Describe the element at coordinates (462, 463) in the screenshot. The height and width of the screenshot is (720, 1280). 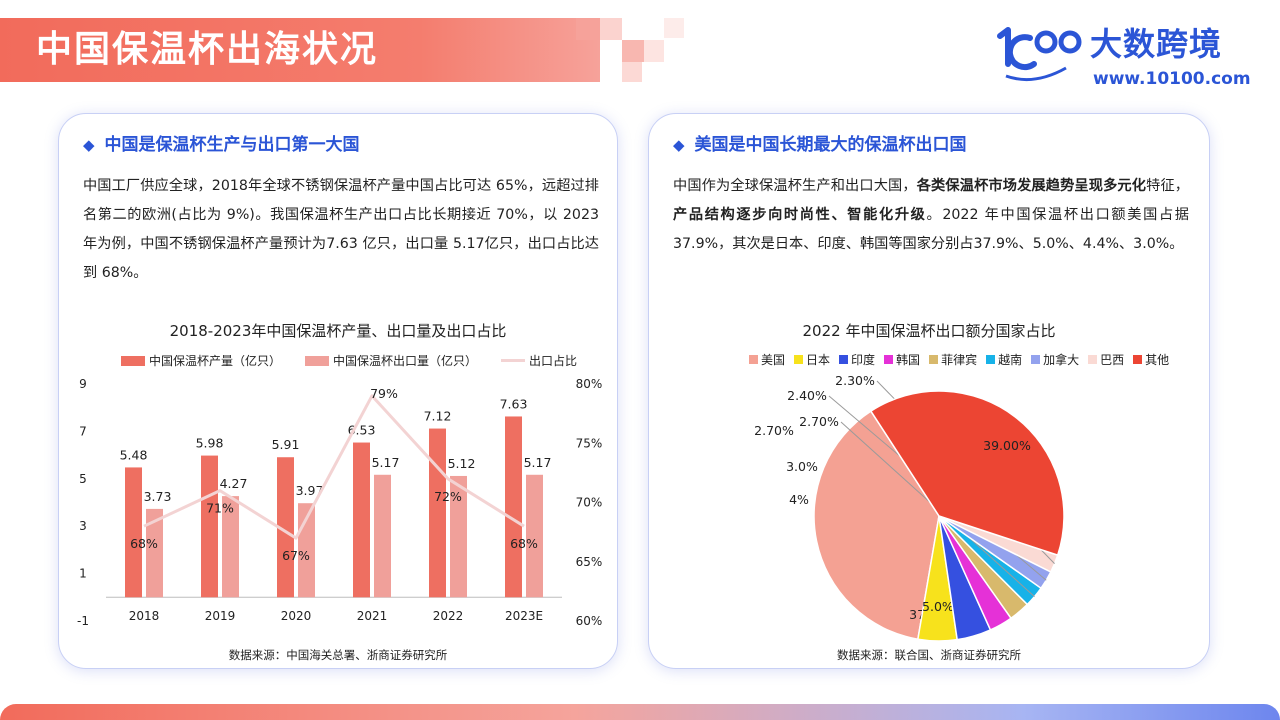
I see `bar-export-data-label: 5.12` at that location.